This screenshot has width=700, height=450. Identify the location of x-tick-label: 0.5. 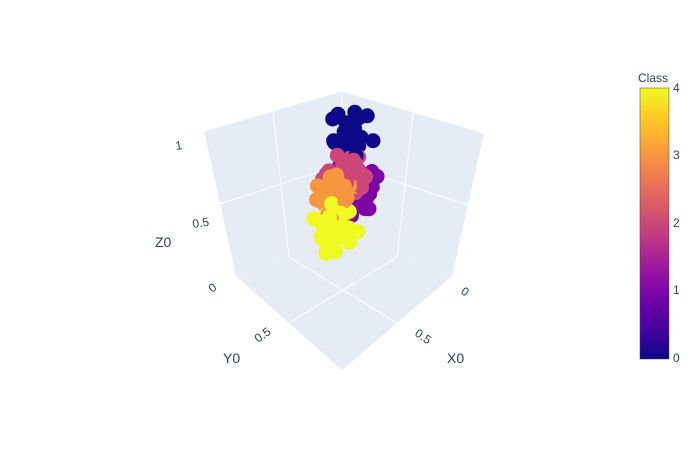
(423, 336).